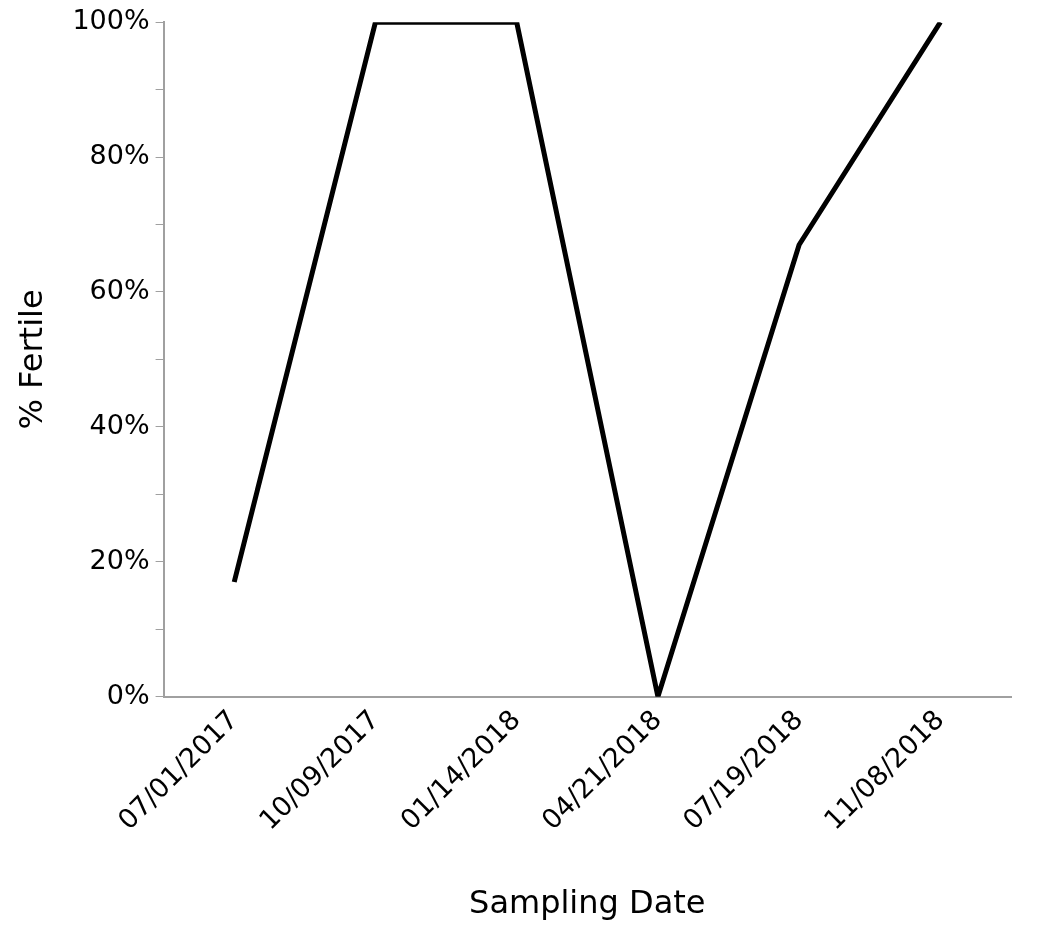  What do you see at coordinates (587, 902) in the screenshot?
I see `x-axis-title: Sampling Date` at bounding box center [587, 902].